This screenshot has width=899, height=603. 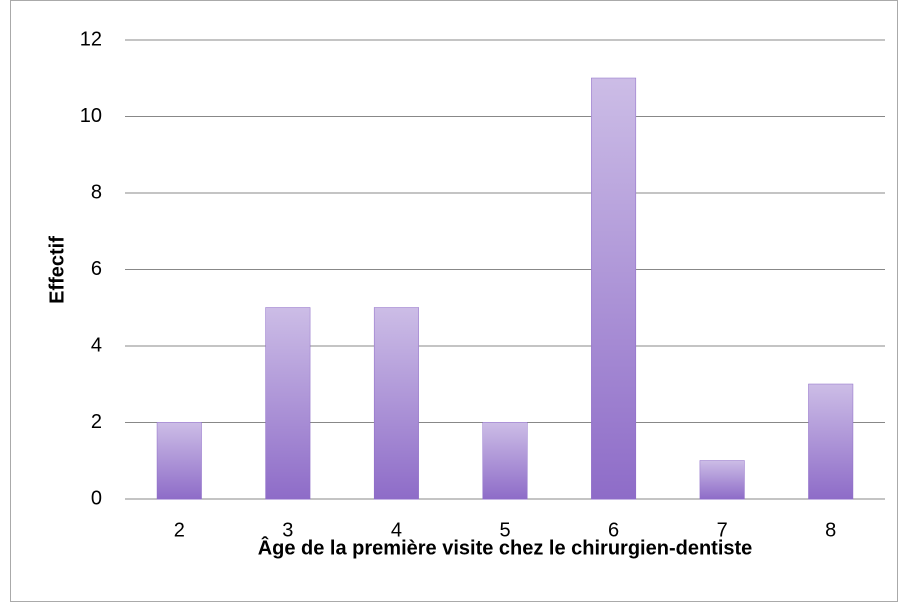 What do you see at coordinates (91, 116) in the screenshot?
I see `y-tick-label: 10` at bounding box center [91, 116].